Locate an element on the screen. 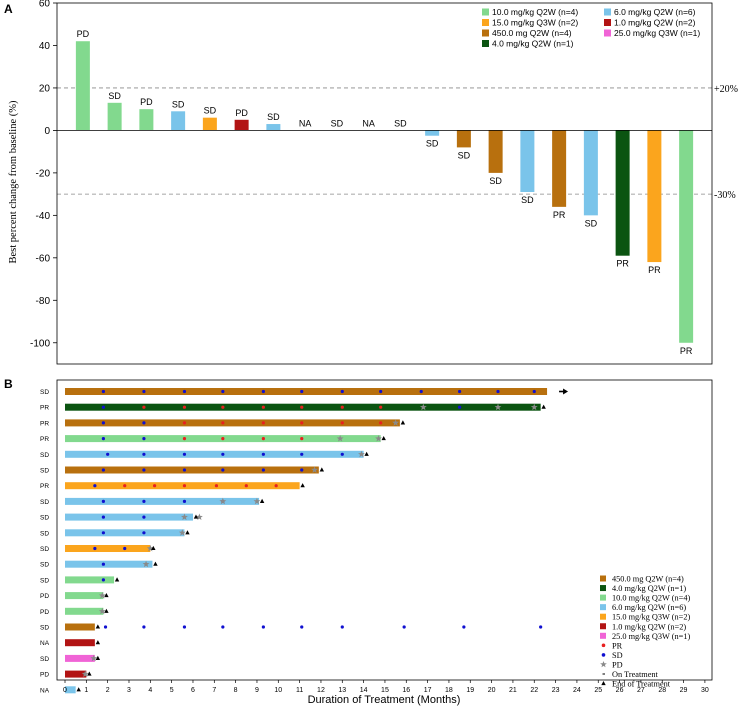  panel-b-xtick-label: 1 is located at coordinates (86, 690).